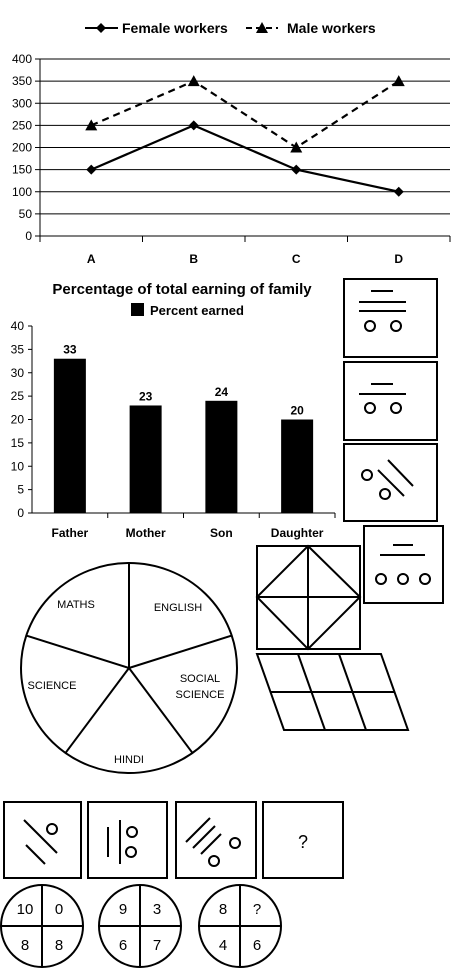 Image resolution: width=460 pixels, height=974 pixels. What do you see at coordinates (178, 608) in the screenshot?
I see `pie-slice-label: ENGLISH` at bounding box center [178, 608].